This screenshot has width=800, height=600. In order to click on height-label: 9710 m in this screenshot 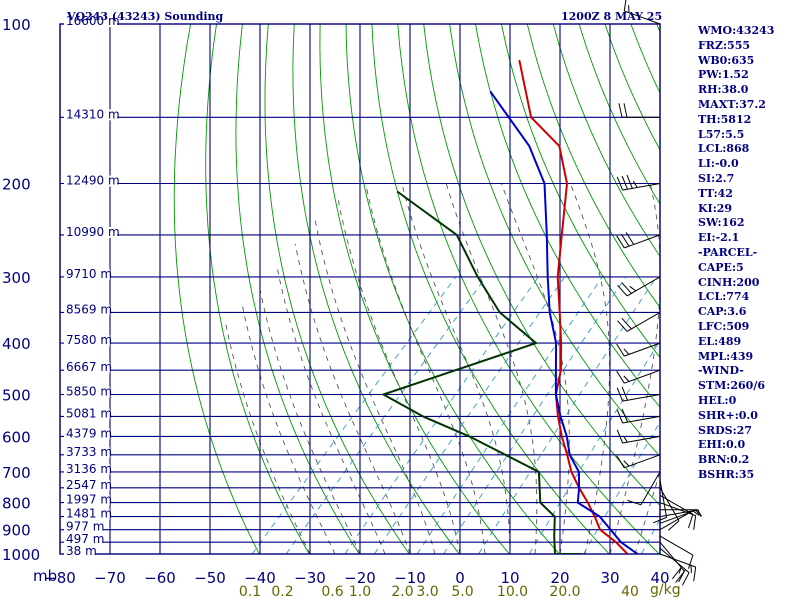, I will do `click(89, 274)`.